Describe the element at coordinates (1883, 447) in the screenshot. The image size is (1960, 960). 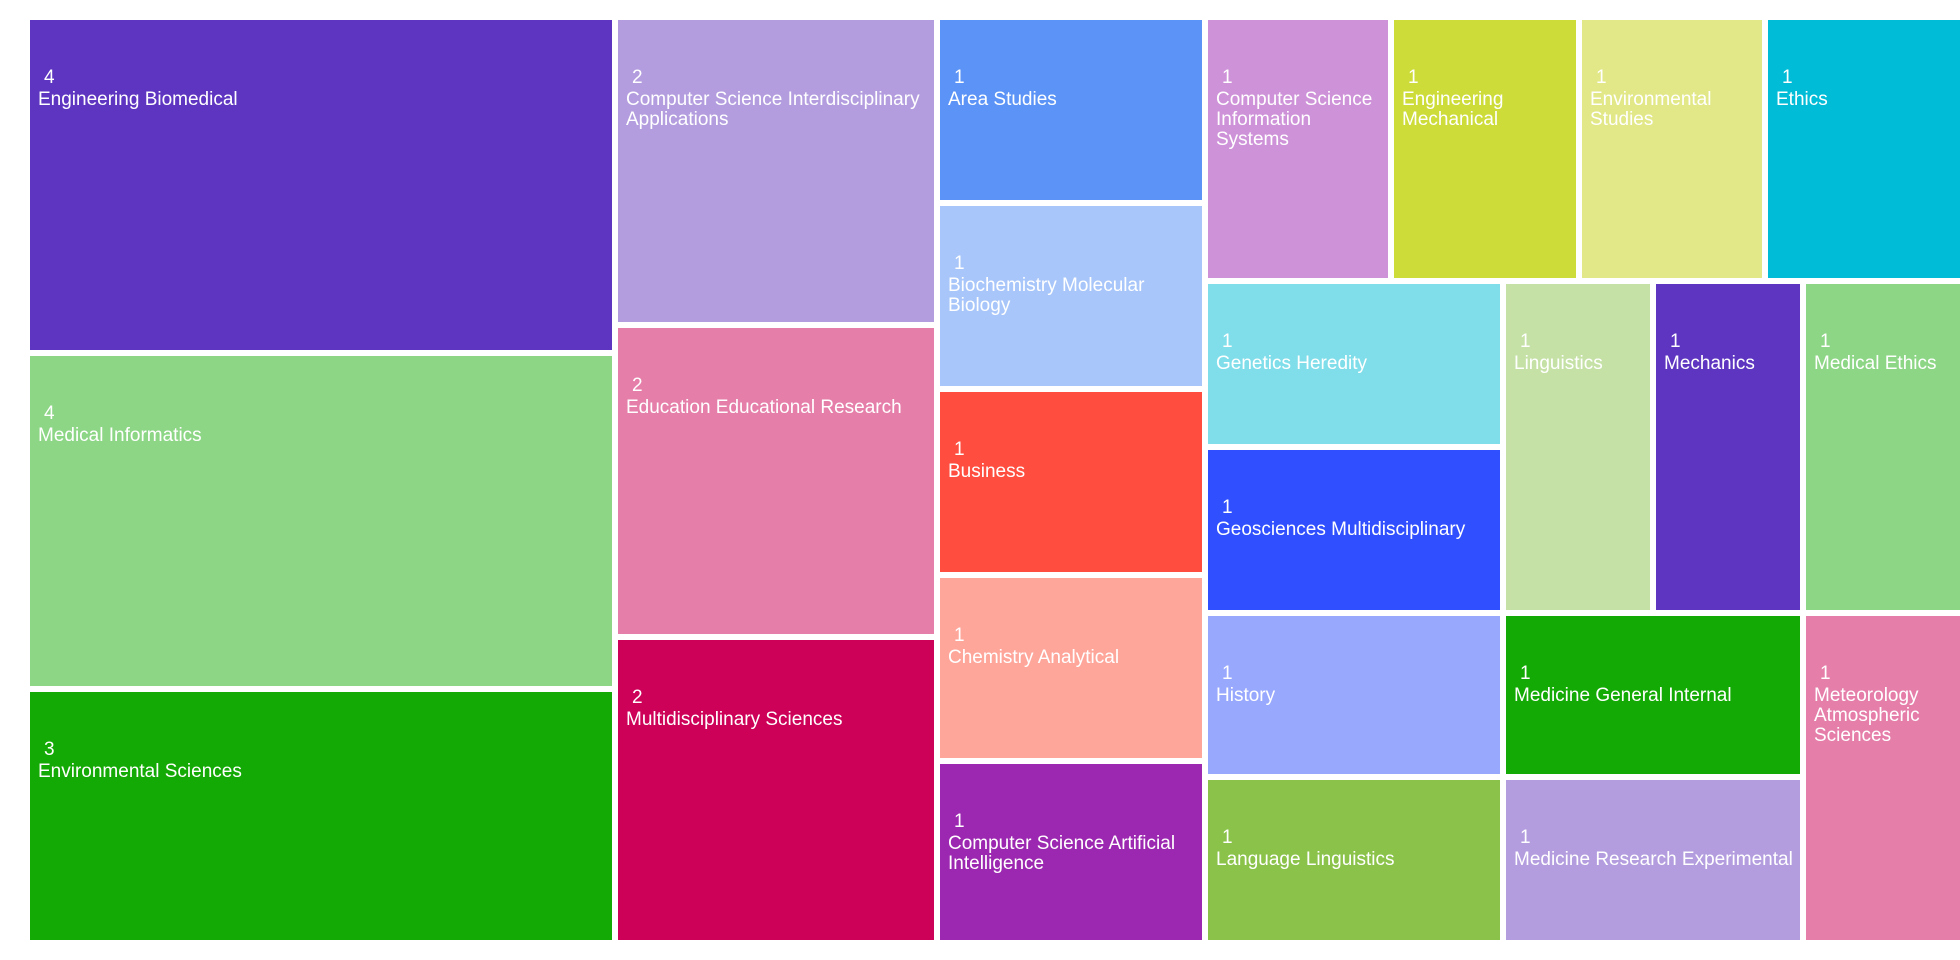
I see `treemap-cell: 1 Medical Ethics` at that location.